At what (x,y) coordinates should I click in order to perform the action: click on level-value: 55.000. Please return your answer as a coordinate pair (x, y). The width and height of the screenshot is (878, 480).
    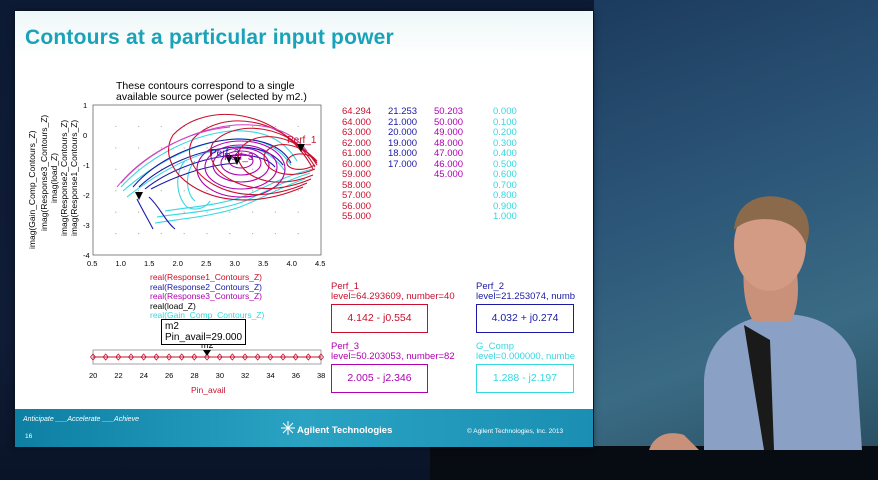
    Looking at the image, I should click on (357, 216).